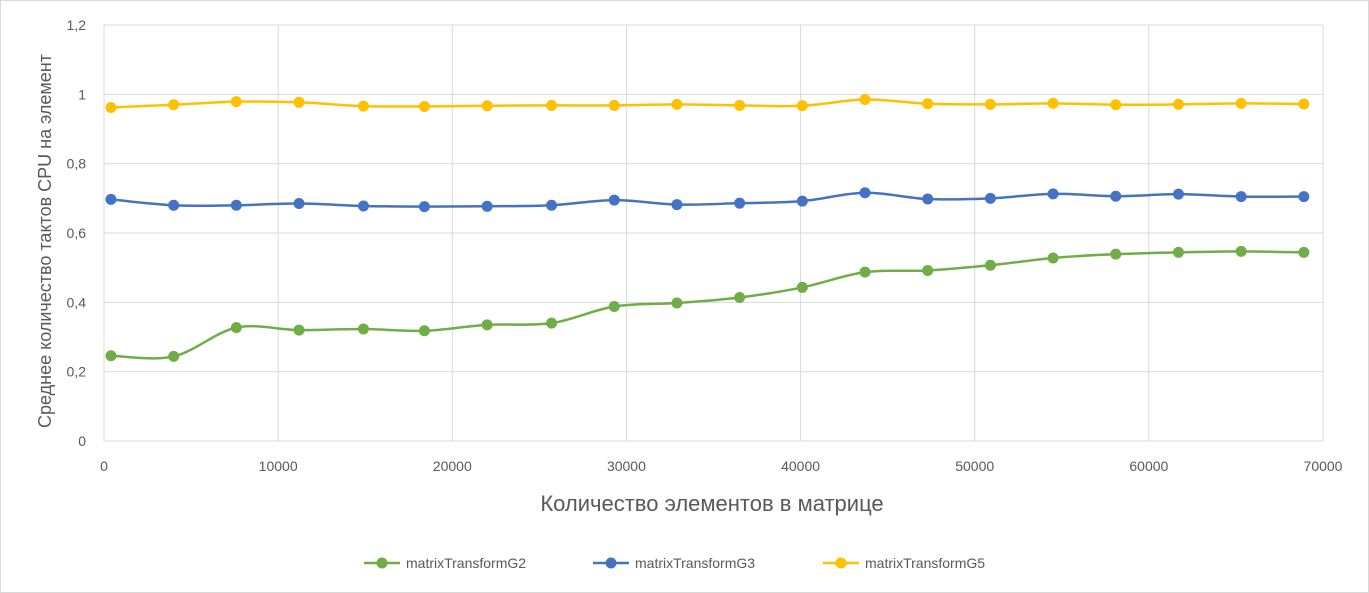  Describe the element at coordinates (77, 372) in the screenshot. I see `y-tick-label: 0,2` at that location.